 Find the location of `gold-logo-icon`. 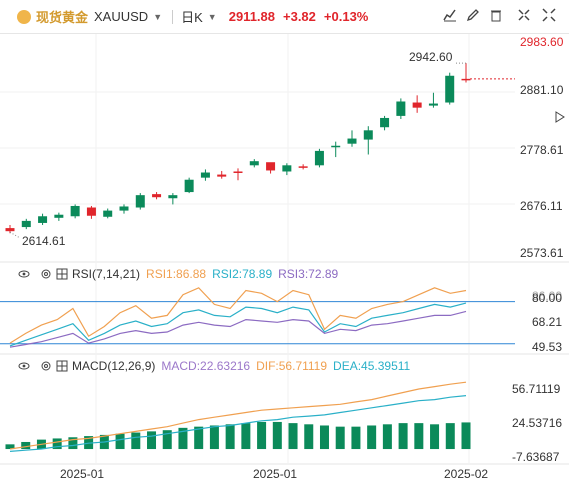

gold-logo-icon is located at coordinates (24, 16).